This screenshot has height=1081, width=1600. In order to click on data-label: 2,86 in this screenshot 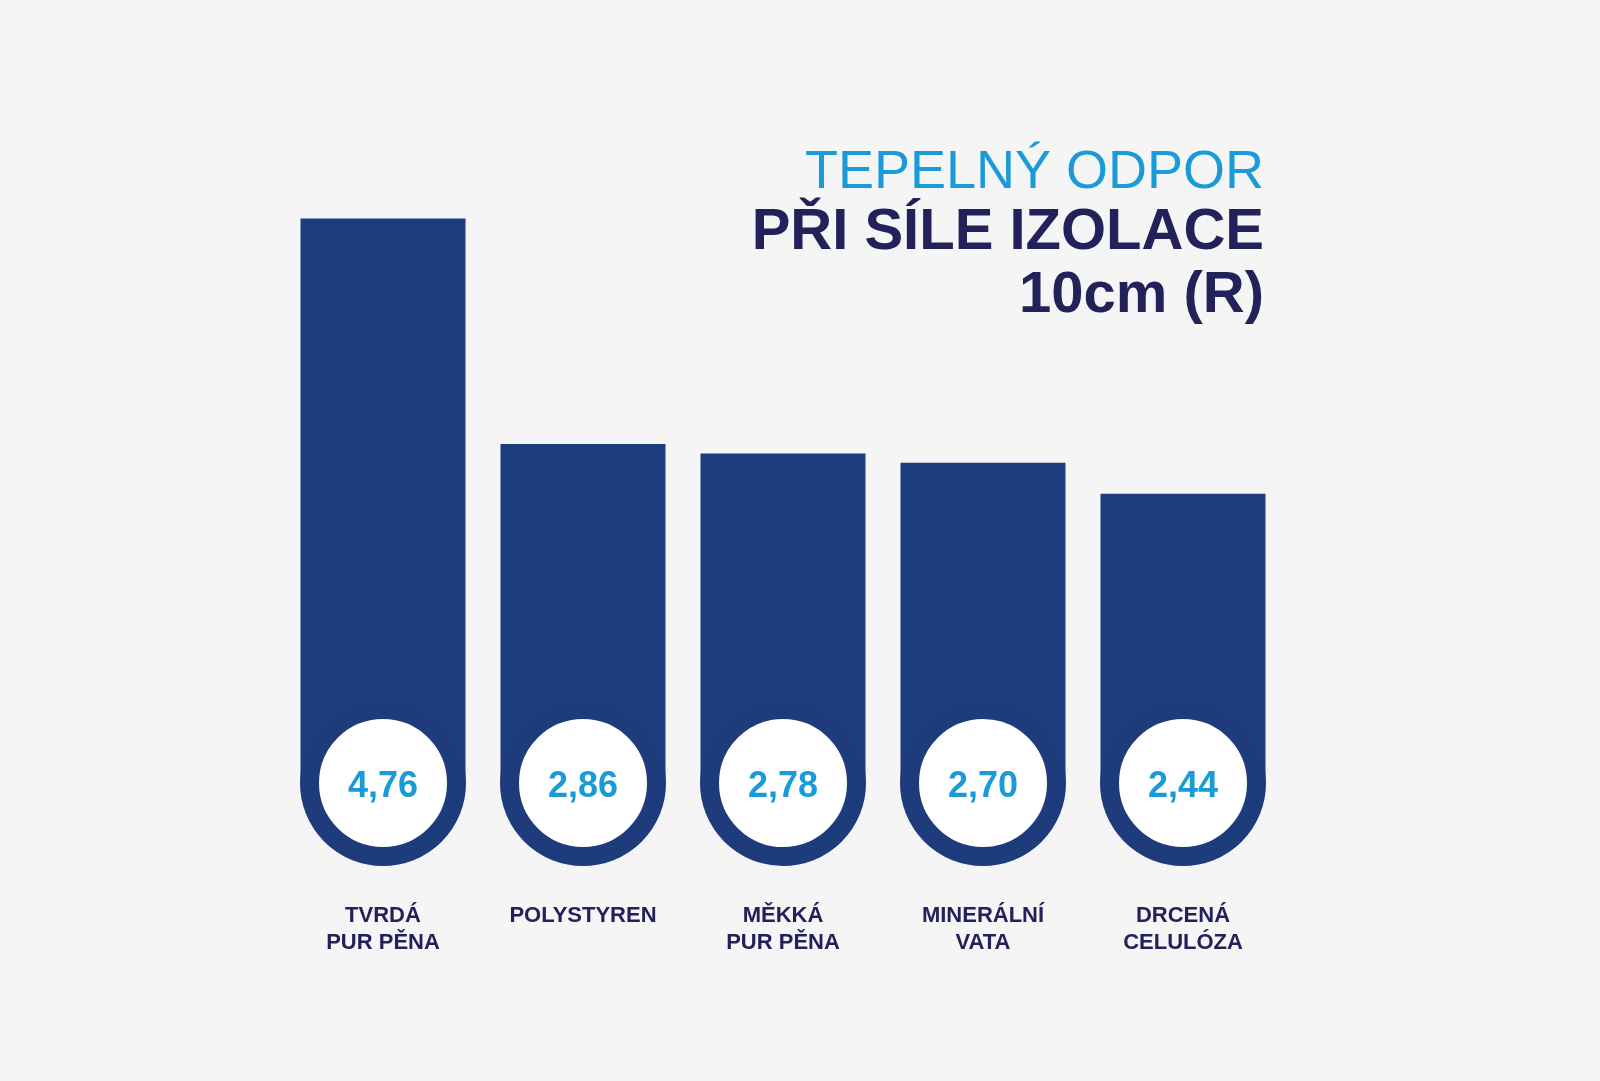, I will do `click(583, 785)`.